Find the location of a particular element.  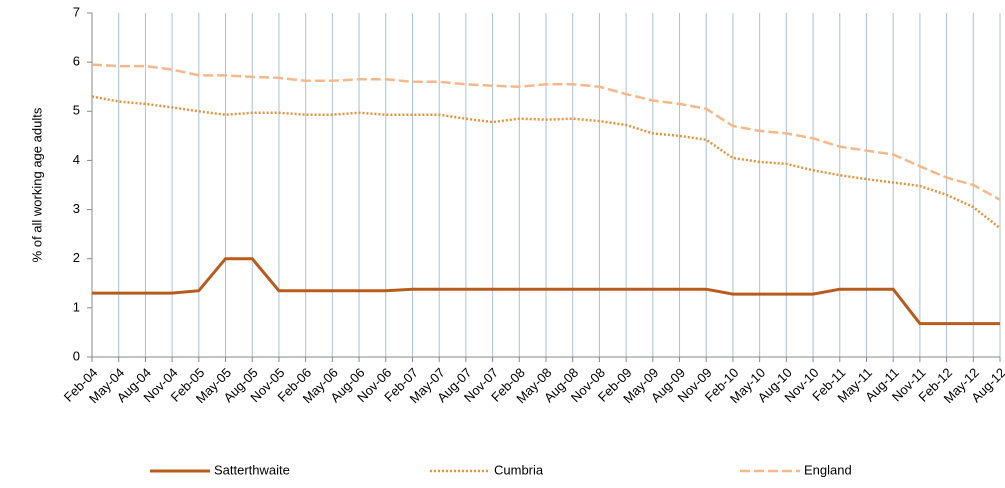

y-tick-label: 6 is located at coordinates (76, 61).